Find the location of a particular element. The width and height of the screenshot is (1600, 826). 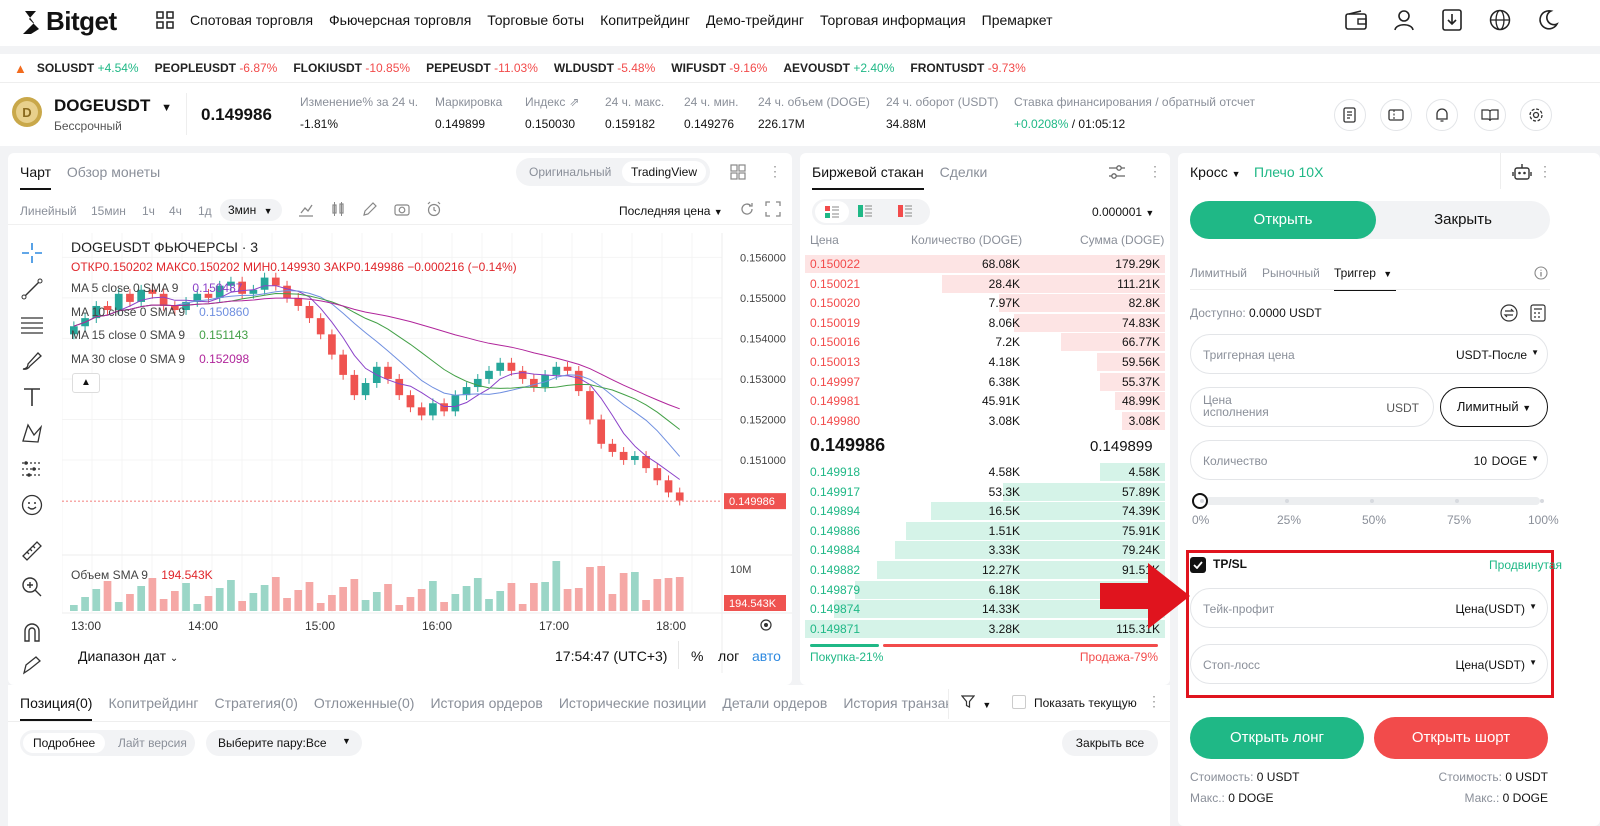

close-tab: Закрыть is located at coordinates (1463, 219).